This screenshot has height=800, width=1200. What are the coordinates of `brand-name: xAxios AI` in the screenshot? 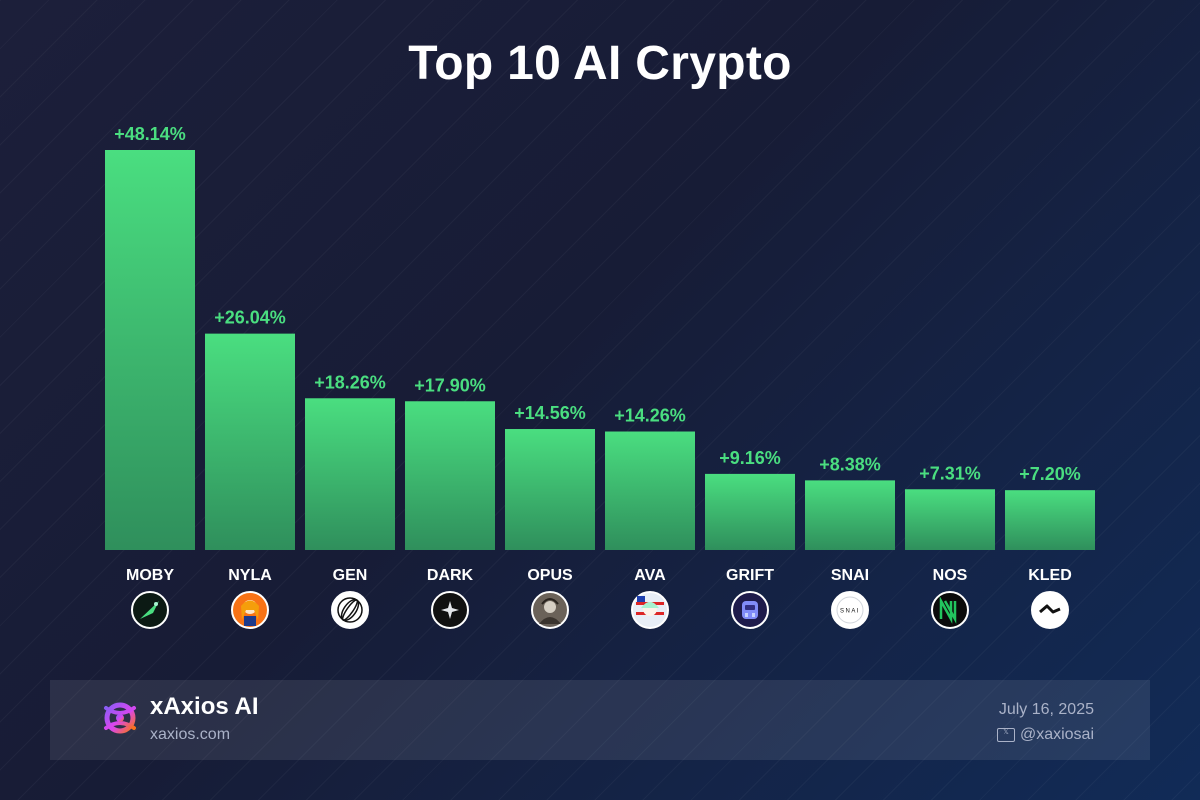 It's located at (204, 706).